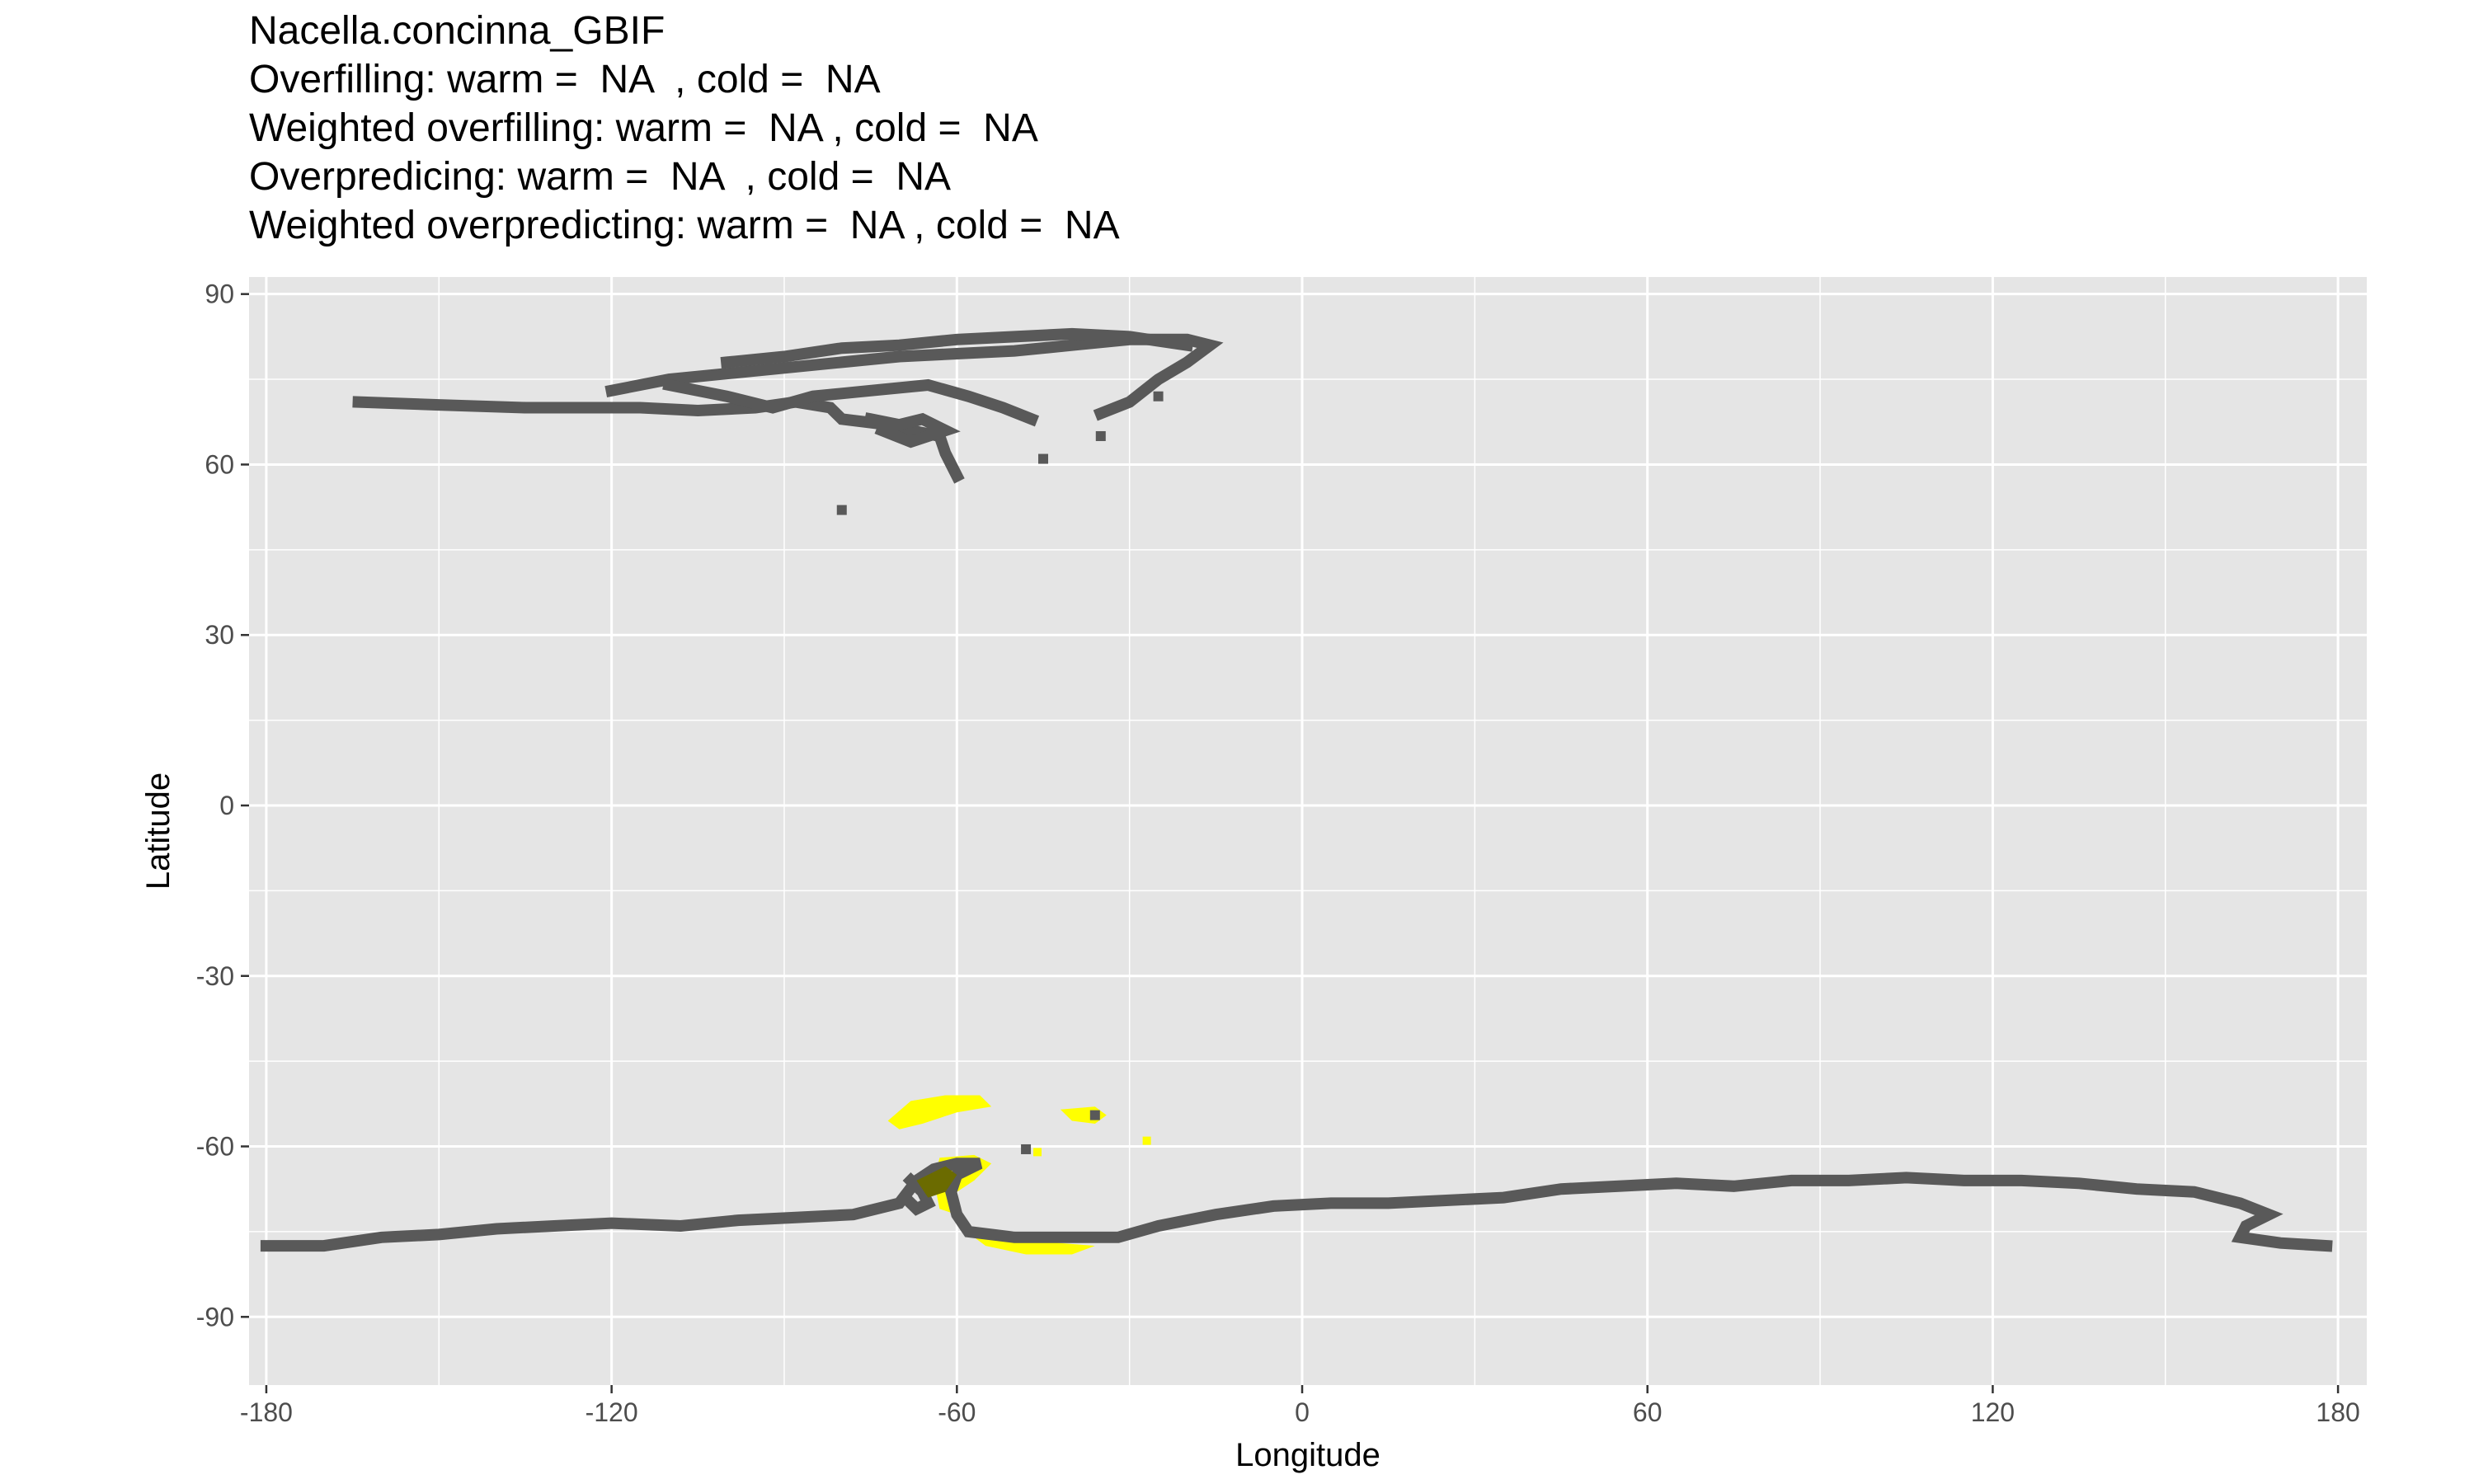 The image size is (2474, 1484). Describe the element at coordinates (600, 177) in the screenshot. I see `subtitle-overpredicing: Overpredicing: warm = NA , cold = NA` at that location.